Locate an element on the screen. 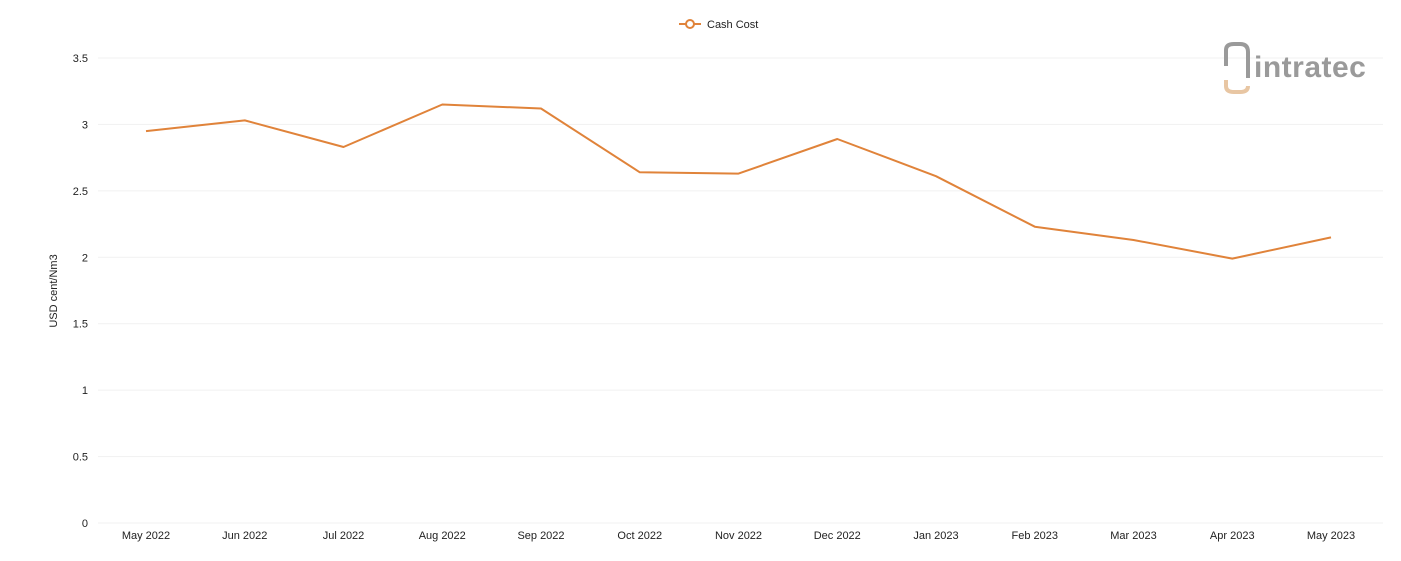 Image resolution: width=1401 pixels, height=561 pixels. x-tick-label: Oct 2022 is located at coordinates (639, 536).